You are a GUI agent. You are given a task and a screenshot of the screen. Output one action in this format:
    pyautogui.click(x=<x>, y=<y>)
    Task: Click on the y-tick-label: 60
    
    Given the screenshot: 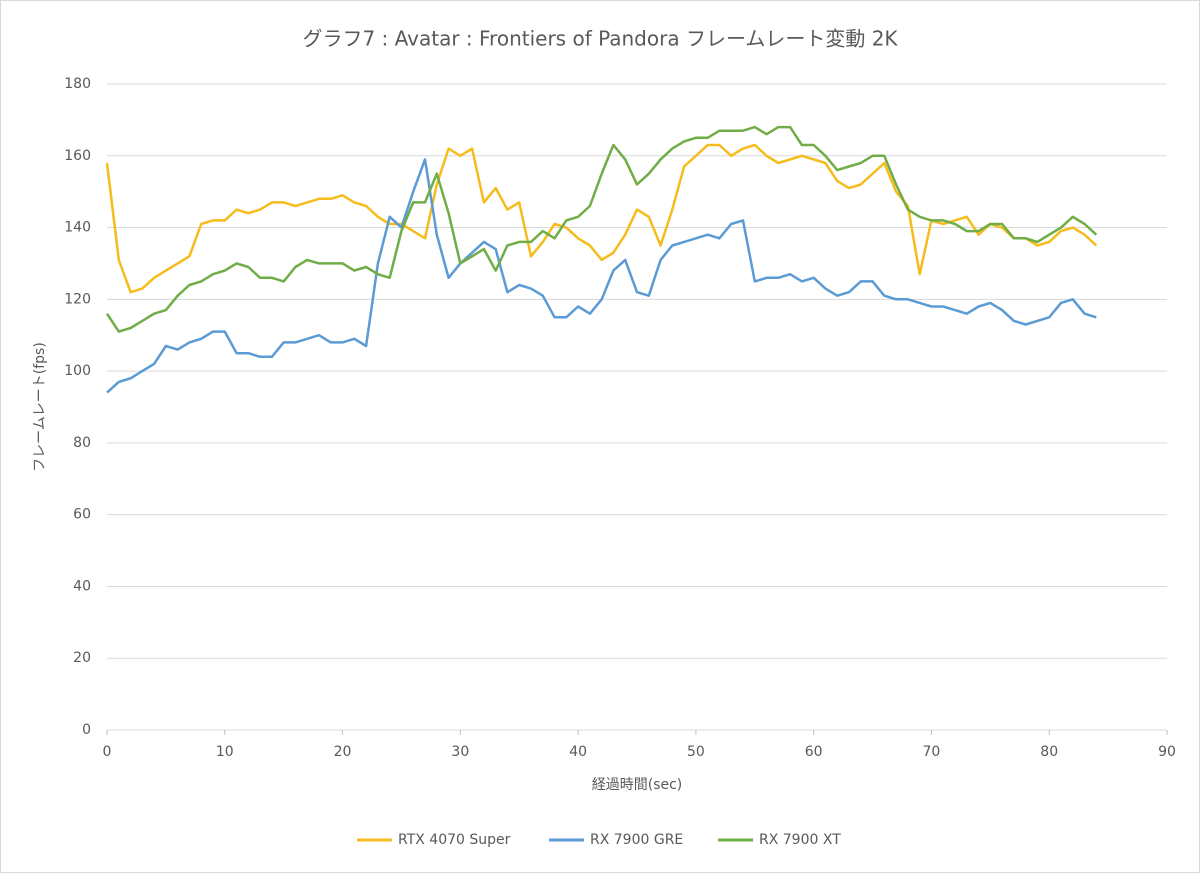 What is the action you would take?
    pyautogui.click(x=82, y=515)
    